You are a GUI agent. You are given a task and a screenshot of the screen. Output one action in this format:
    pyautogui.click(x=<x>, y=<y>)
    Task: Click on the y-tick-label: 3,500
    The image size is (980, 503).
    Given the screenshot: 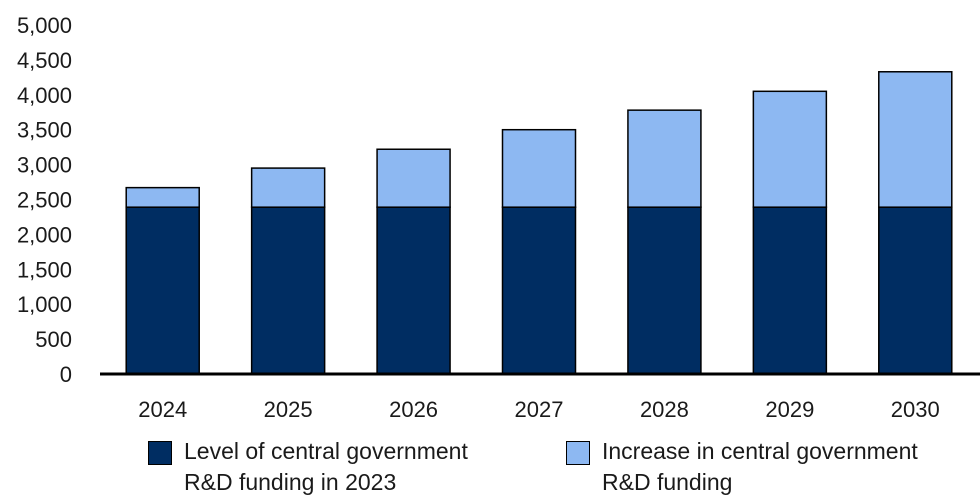 What is the action you would take?
    pyautogui.click(x=44, y=130)
    